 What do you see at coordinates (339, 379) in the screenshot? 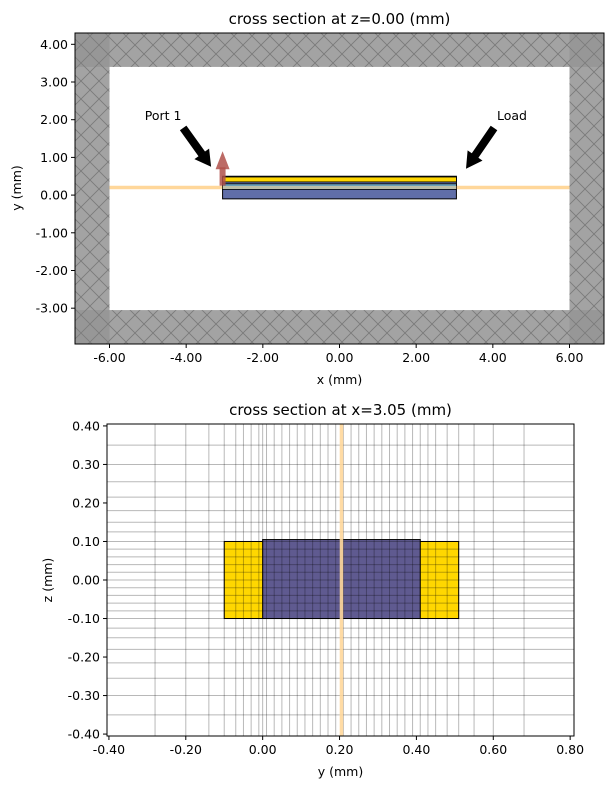
I see `top-x-axis-label: x (mm)` at bounding box center [339, 379].